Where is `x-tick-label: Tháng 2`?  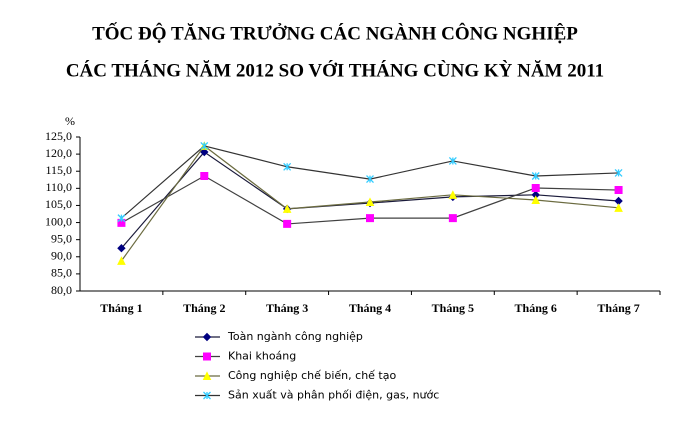
x-tick-label: Tháng 2 is located at coordinates (204, 308).